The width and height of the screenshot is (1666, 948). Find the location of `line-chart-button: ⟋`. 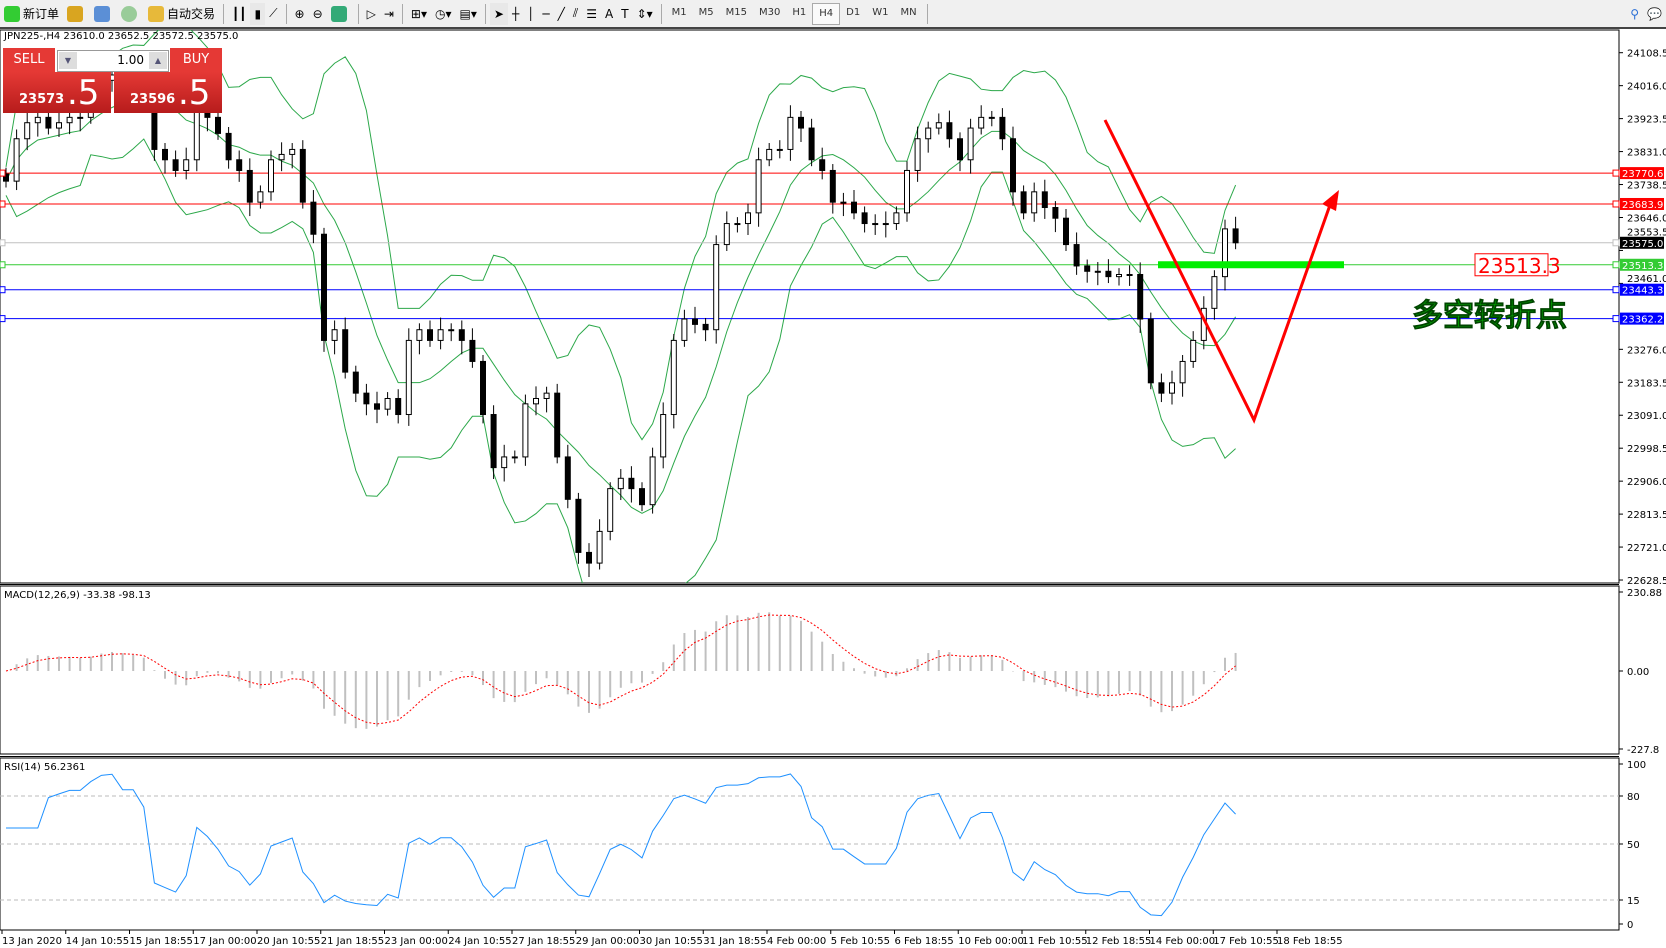

line-chart-button: ⟋ is located at coordinates (273, 13).